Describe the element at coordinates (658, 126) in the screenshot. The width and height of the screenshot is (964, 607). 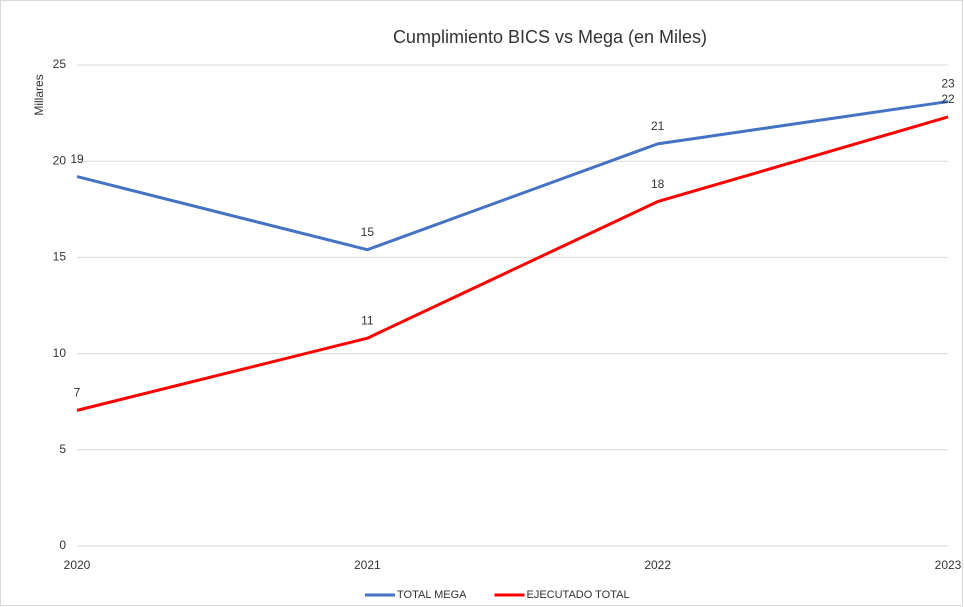
I see `data-label: 21` at that location.